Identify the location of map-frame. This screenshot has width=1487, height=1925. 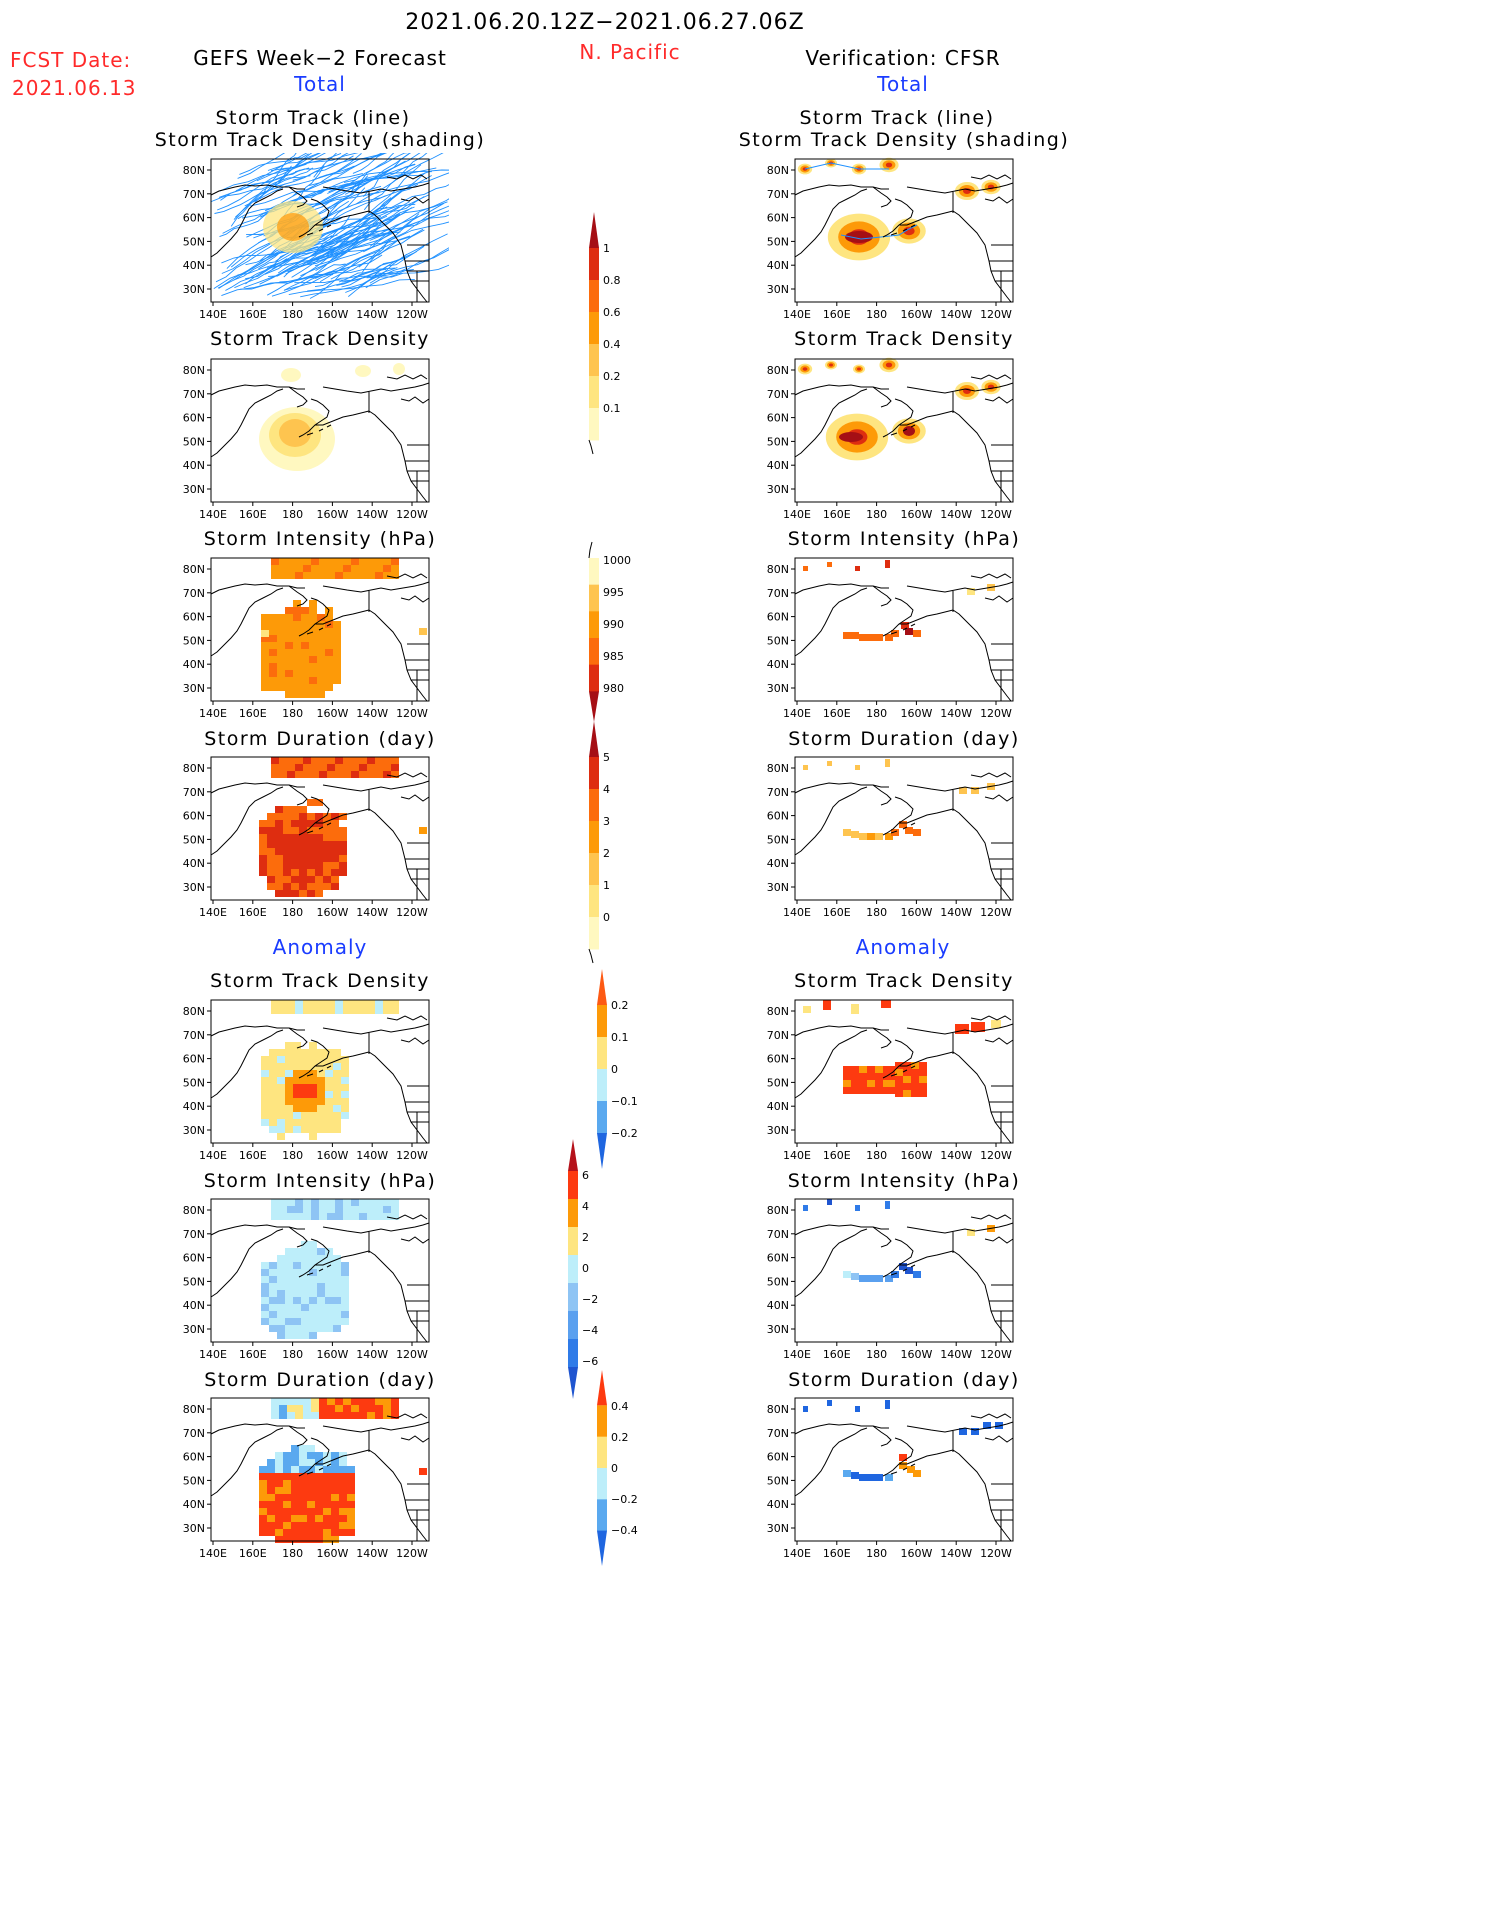
(904, 629).